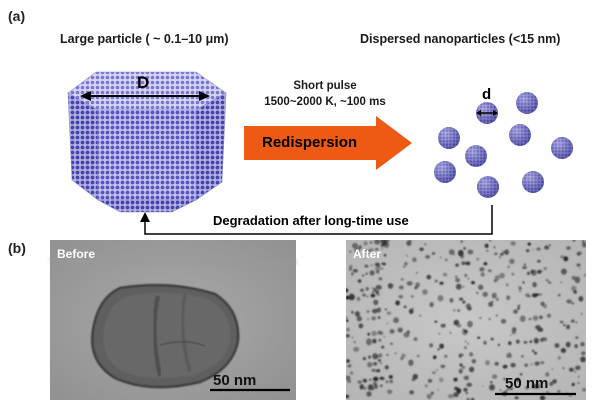  What do you see at coordinates (145, 96) in the screenshot?
I see `large-particle-size-arrow` at bounding box center [145, 96].